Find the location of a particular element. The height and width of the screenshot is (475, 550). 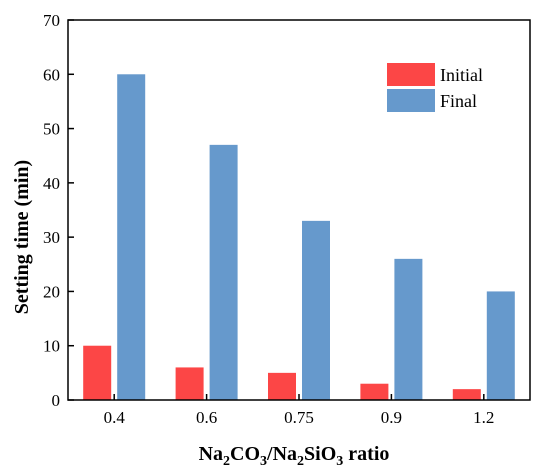

bar-final-1.2 is located at coordinates (500, 345).